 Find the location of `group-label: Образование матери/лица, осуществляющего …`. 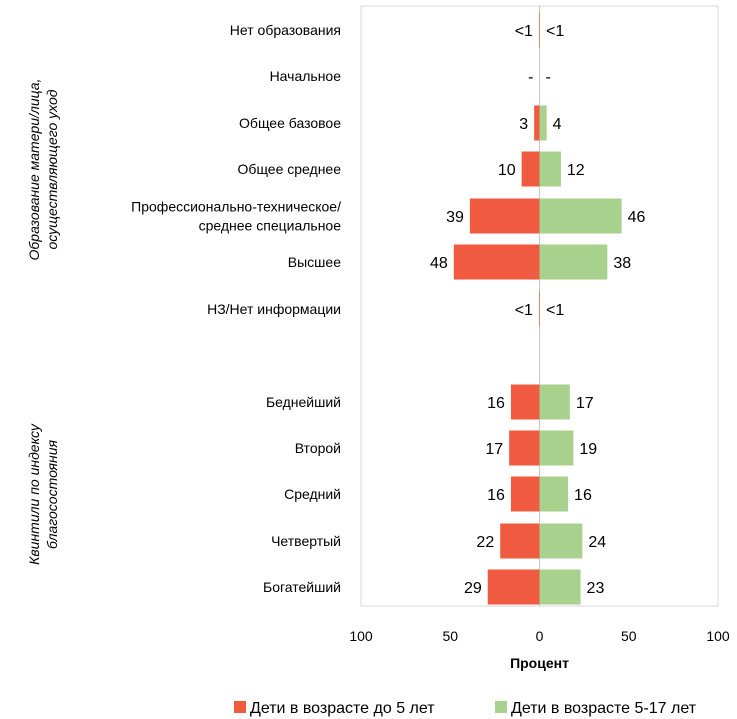

group-label: Образование матери/лица, осуществляющего … is located at coordinates (43, 170).